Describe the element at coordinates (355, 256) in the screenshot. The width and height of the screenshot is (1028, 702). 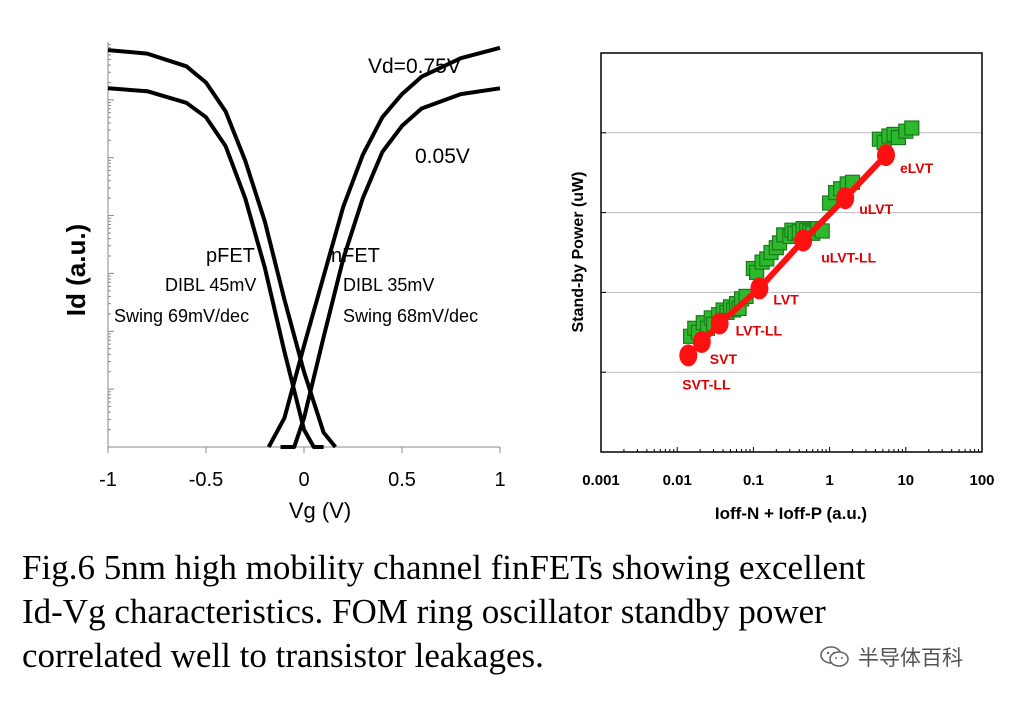
I see `nfet-label: nFET` at that location.